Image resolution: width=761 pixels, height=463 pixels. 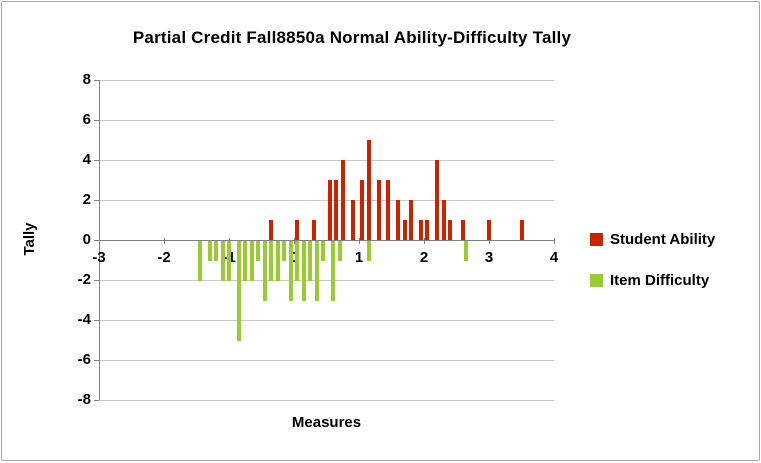 I want to click on y-tick-label: -8, so click(x=84, y=399).